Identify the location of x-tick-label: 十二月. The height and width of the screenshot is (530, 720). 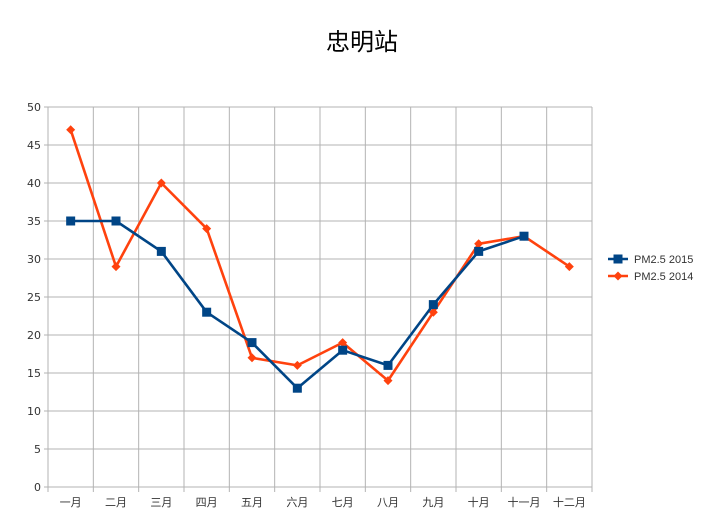
(569, 502).